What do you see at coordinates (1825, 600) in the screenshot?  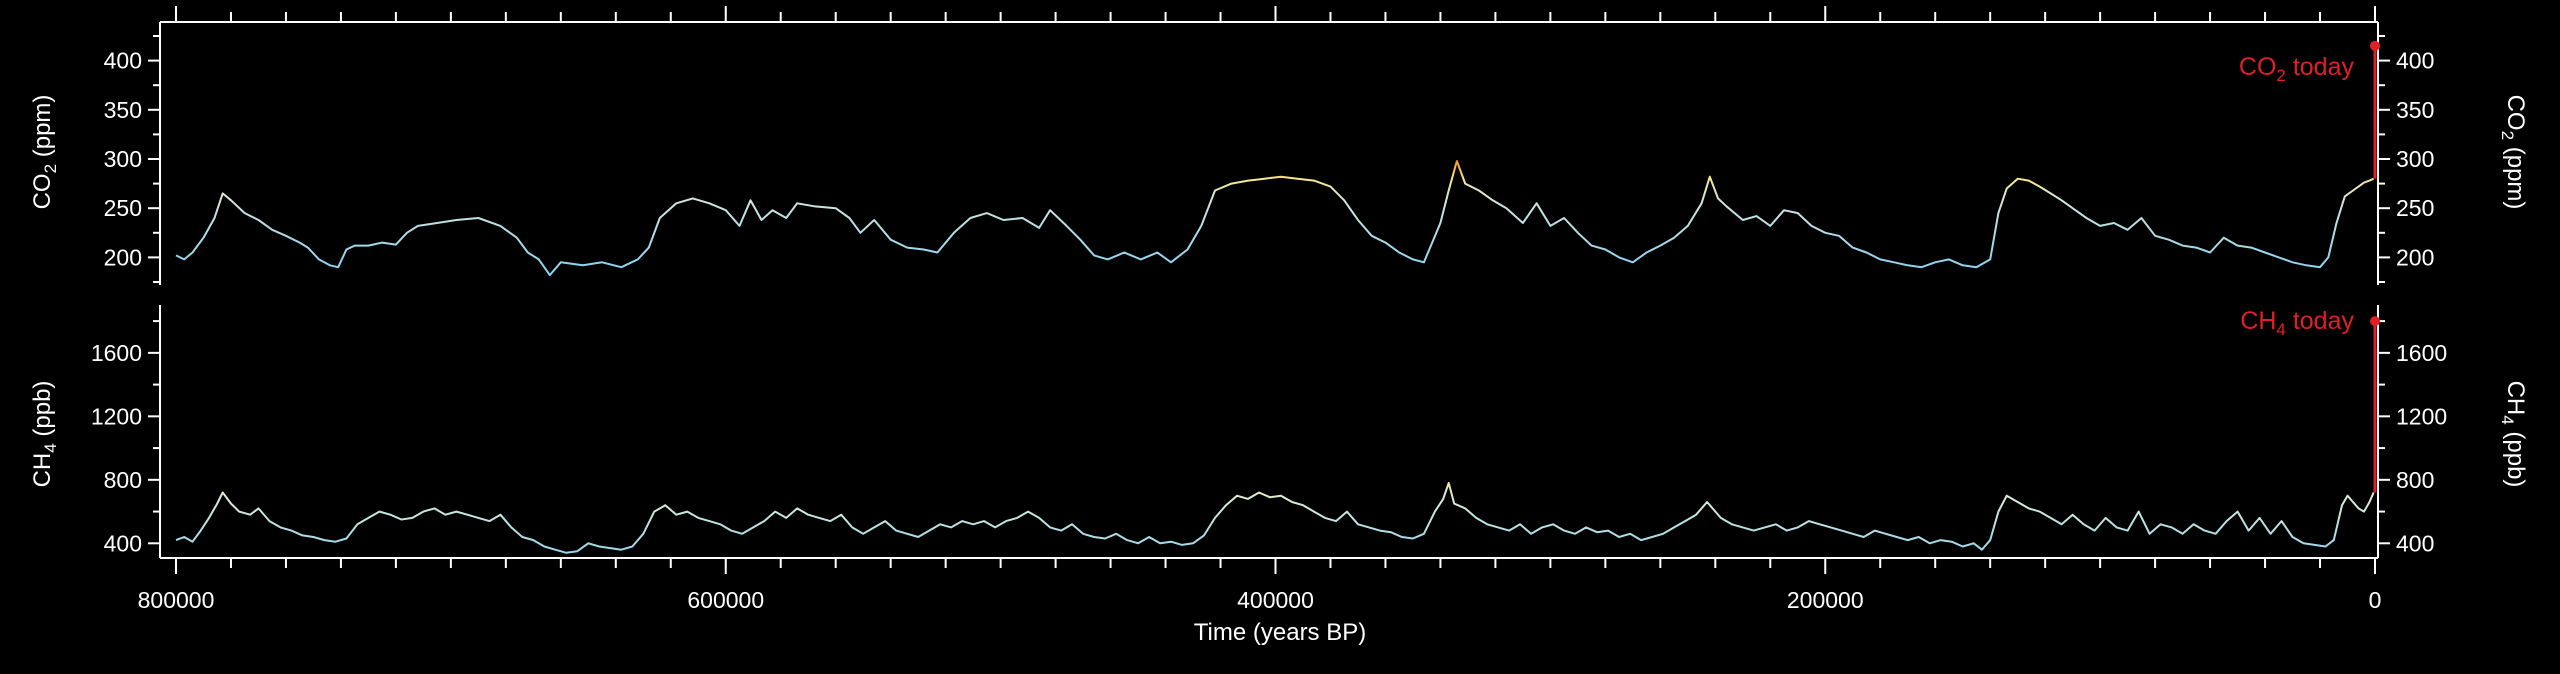 I see `time-axis-tick-label: 200000` at bounding box center [1825, 600].